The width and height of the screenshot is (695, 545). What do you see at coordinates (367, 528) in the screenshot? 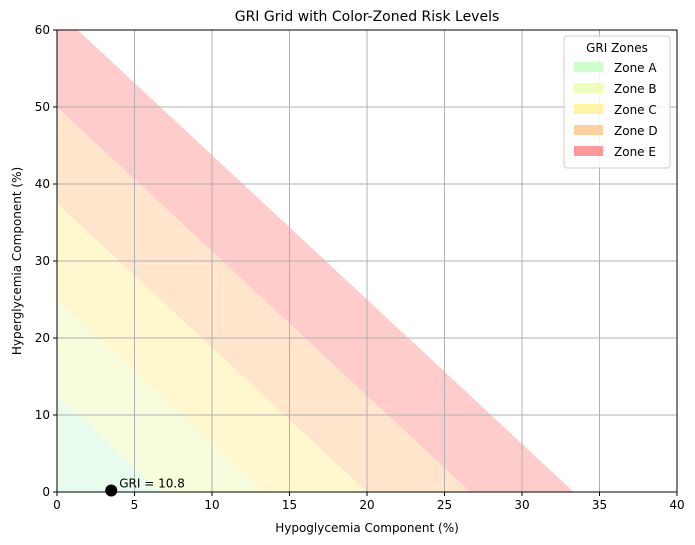
I see `x-axis-label: Hypoglycemia Component (%)` at bounding box center [367, 528].